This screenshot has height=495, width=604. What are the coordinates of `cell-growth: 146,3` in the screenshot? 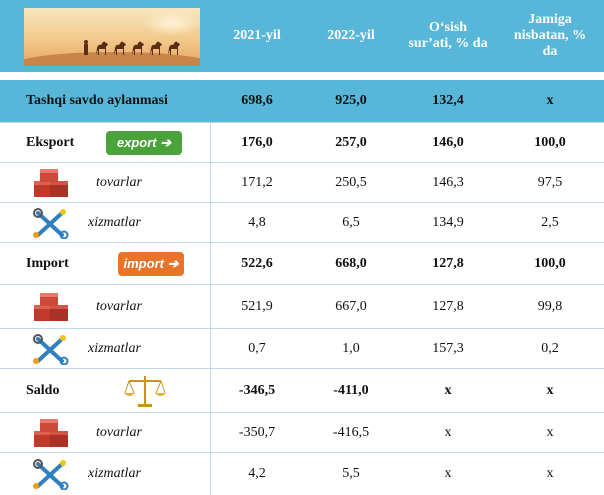 It's located at (448, 182).